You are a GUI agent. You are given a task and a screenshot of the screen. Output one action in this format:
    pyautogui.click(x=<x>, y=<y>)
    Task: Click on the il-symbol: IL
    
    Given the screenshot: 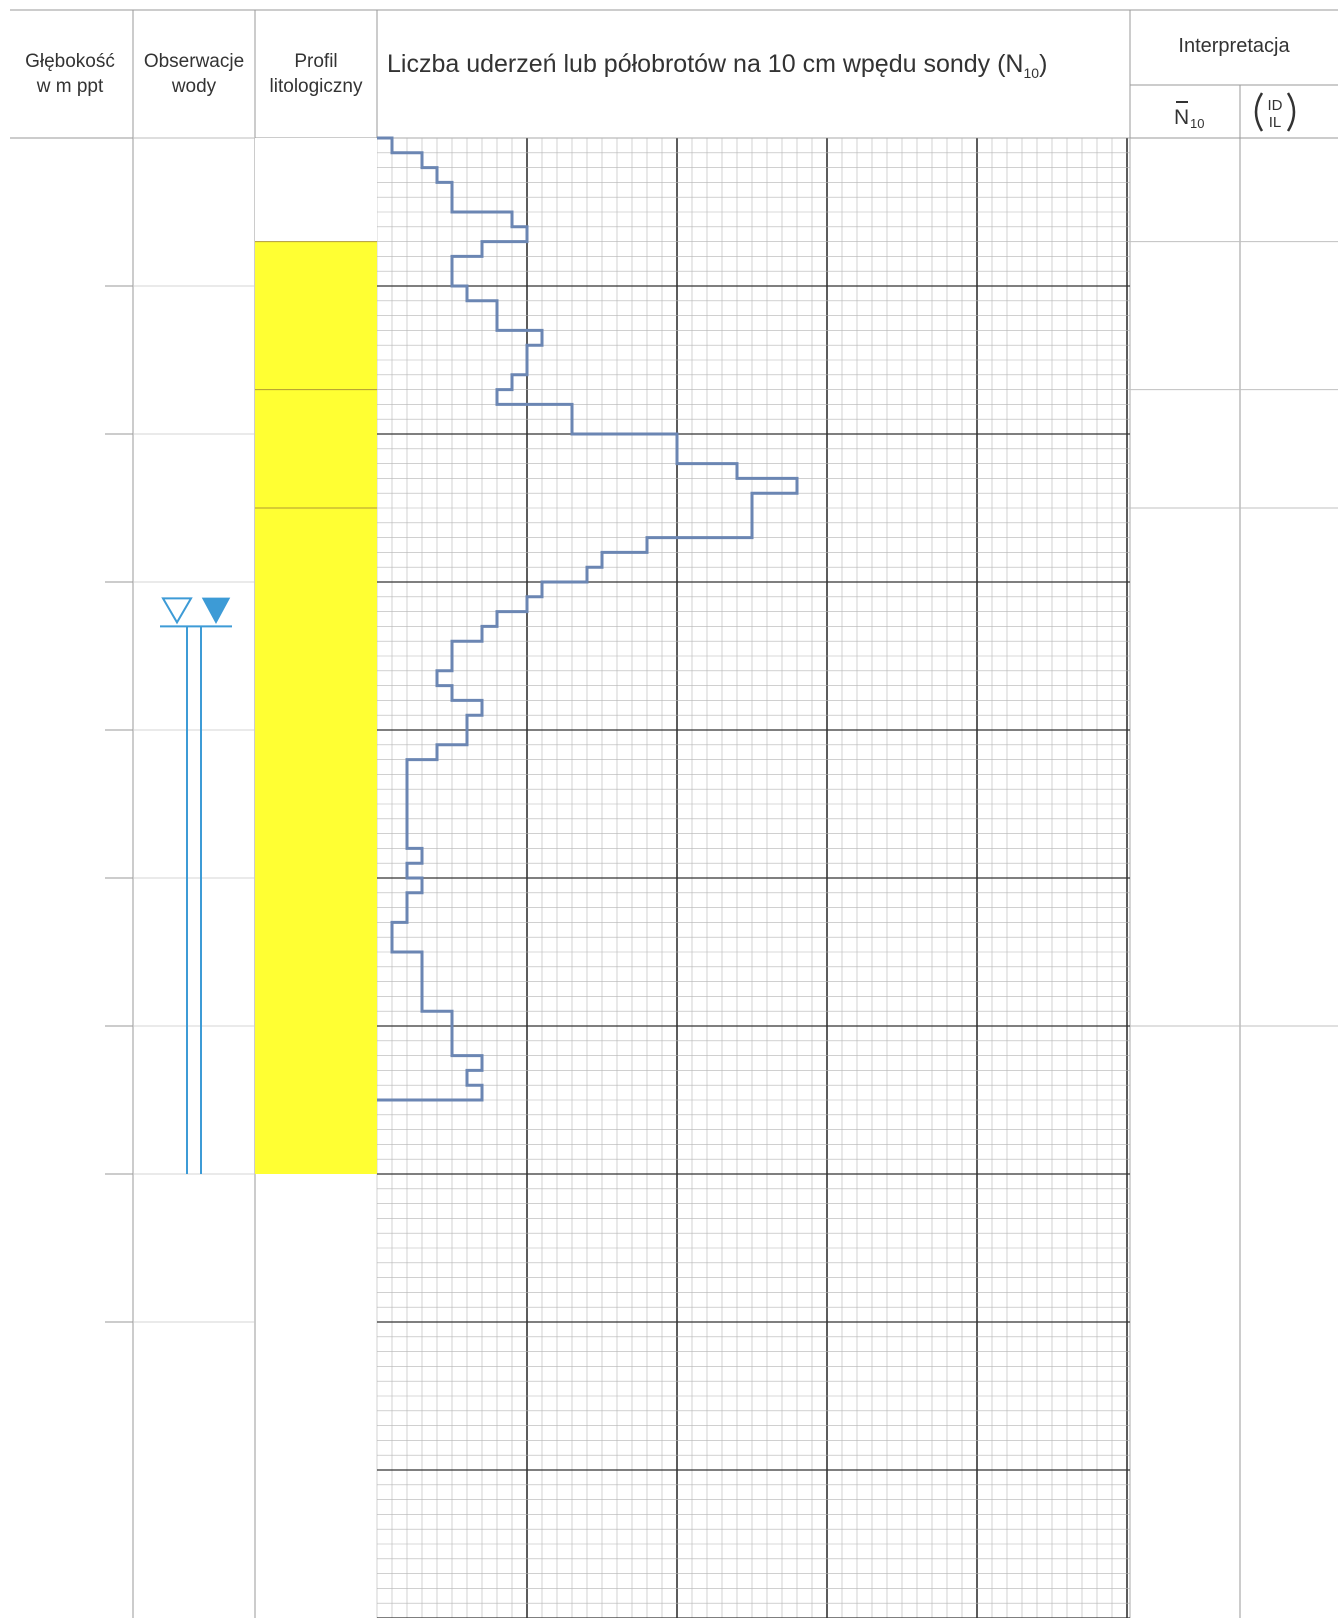 What is the action you would take?
    pyautogui.click(x=1275, y=122)
    